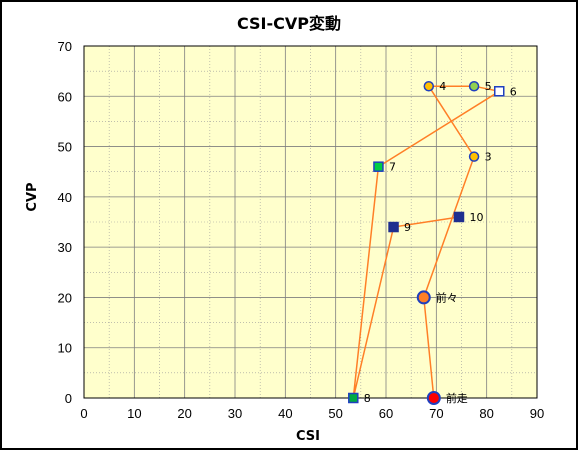 This screenshot has width=578, height=450. I want to click on x-tick-label: 90, so click(537, 413).